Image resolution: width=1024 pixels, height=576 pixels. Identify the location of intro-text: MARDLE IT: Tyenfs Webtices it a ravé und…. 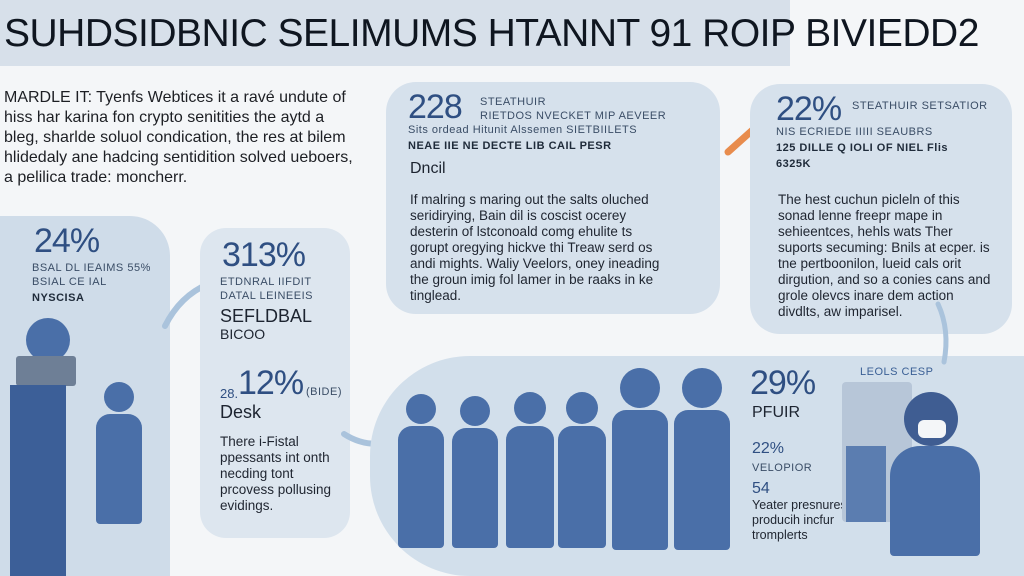
(178, 137).